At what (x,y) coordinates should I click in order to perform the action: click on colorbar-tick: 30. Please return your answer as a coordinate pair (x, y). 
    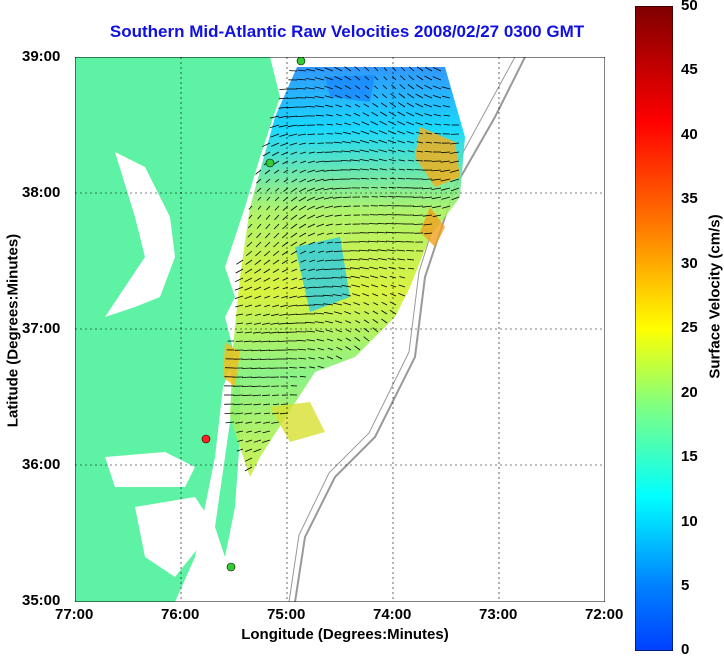
    Looking at the image, I should click on (689, 263).